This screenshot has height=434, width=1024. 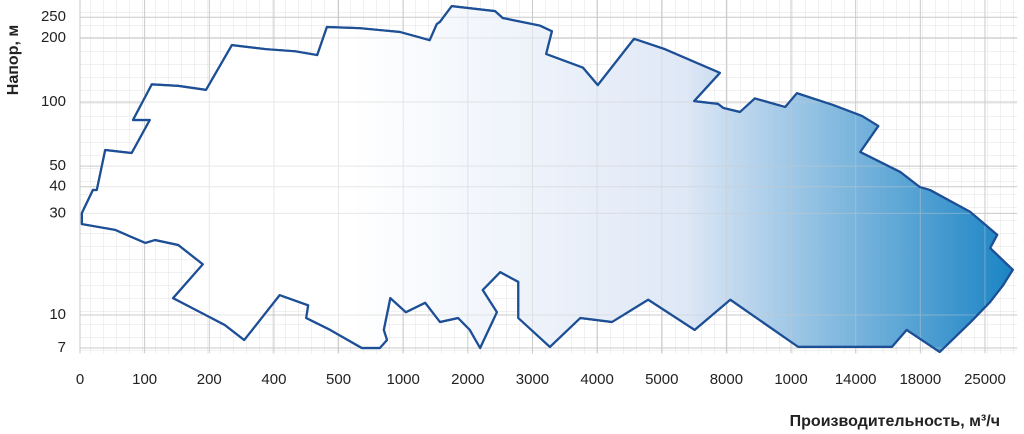 What do you see at coordinates (57, 314) in the screenshot?
I see `y-tick-label: 10` at bounding box center [57, 314].